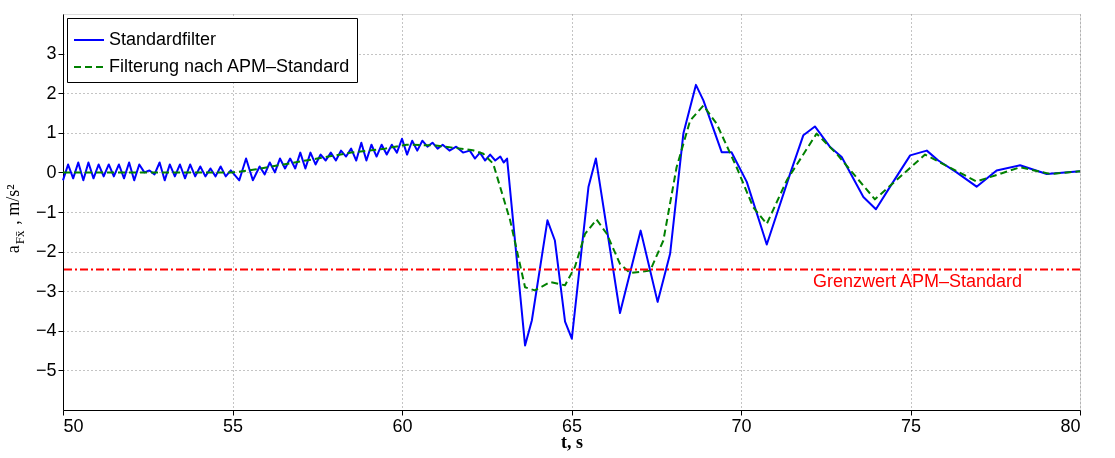 The image size is (1115, 458). Describe the element at coordinates (1070, 425) in the screenshot. I see `x-tick-label: 80` at that location.